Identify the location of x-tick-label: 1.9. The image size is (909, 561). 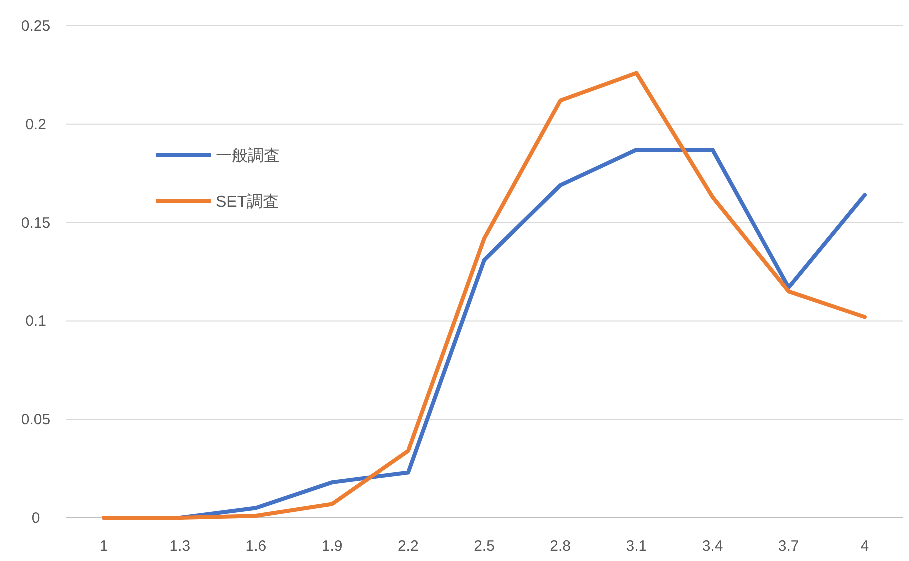
(332, 546).